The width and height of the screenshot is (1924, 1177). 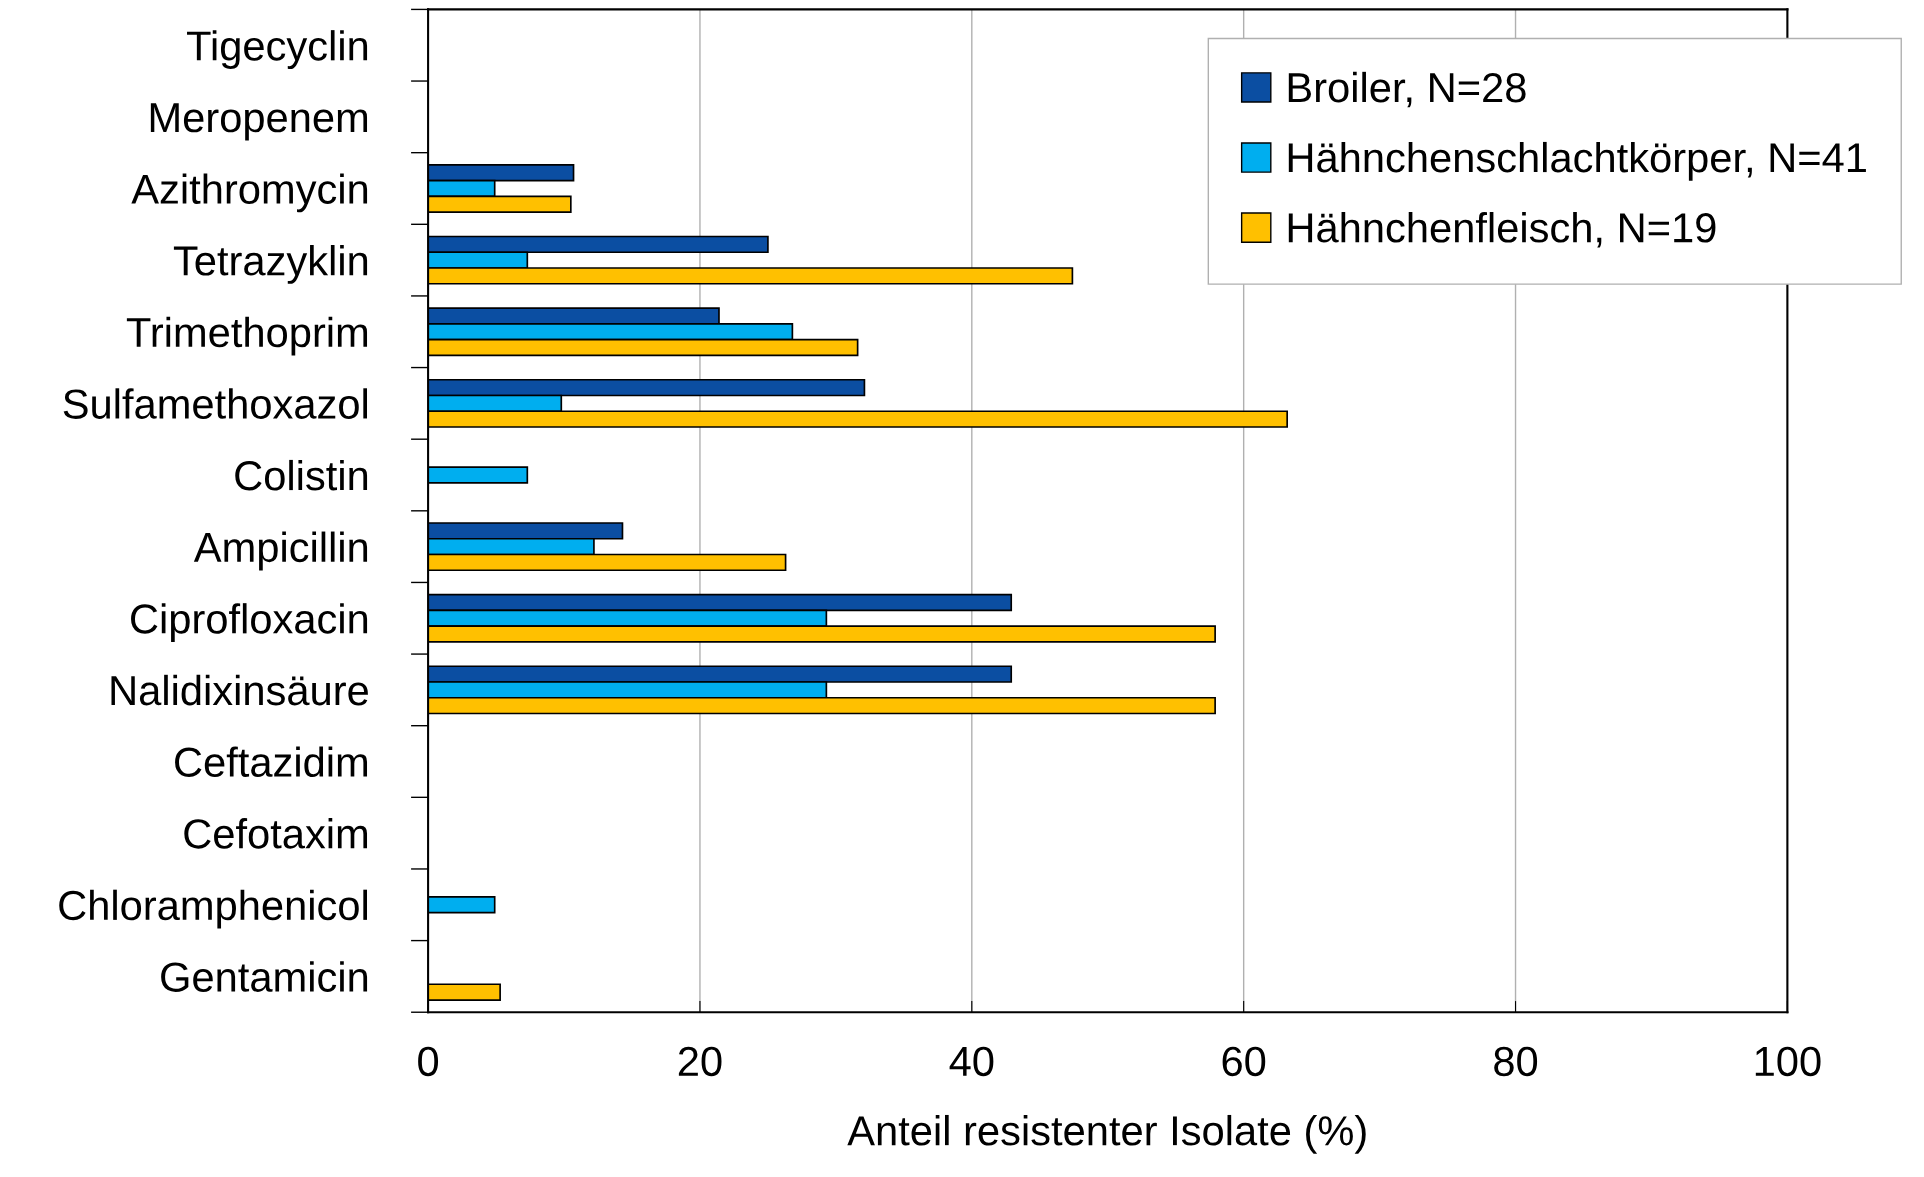 What do you see at coordinates (1788, 1061) in the screenshot?
I see `x-tick-label: 100` at bounding box center [1788, 1061].